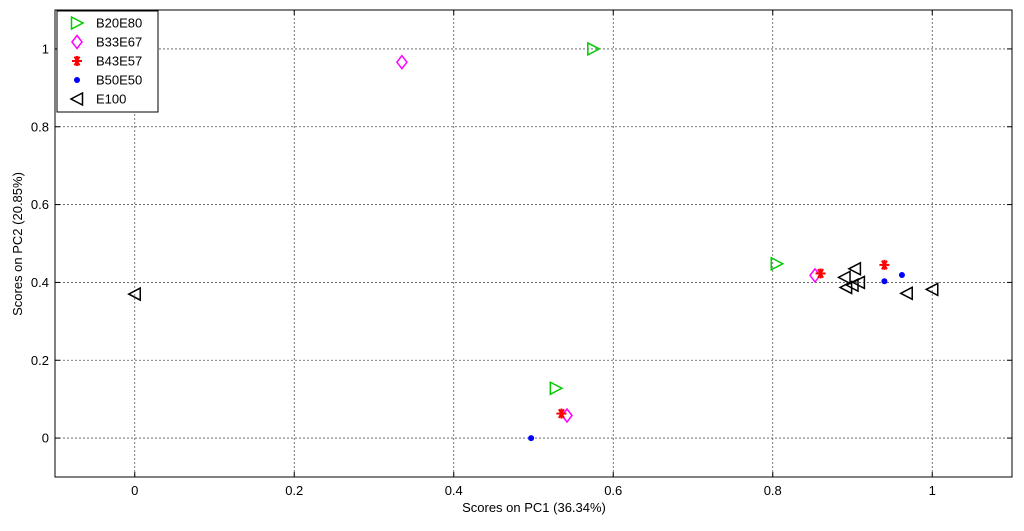 The height and width of the screenshot is (531, 1024). Describe the element at coordinates (45, 48) in the screenshot. I see `y-tick-label: 1` at that location.